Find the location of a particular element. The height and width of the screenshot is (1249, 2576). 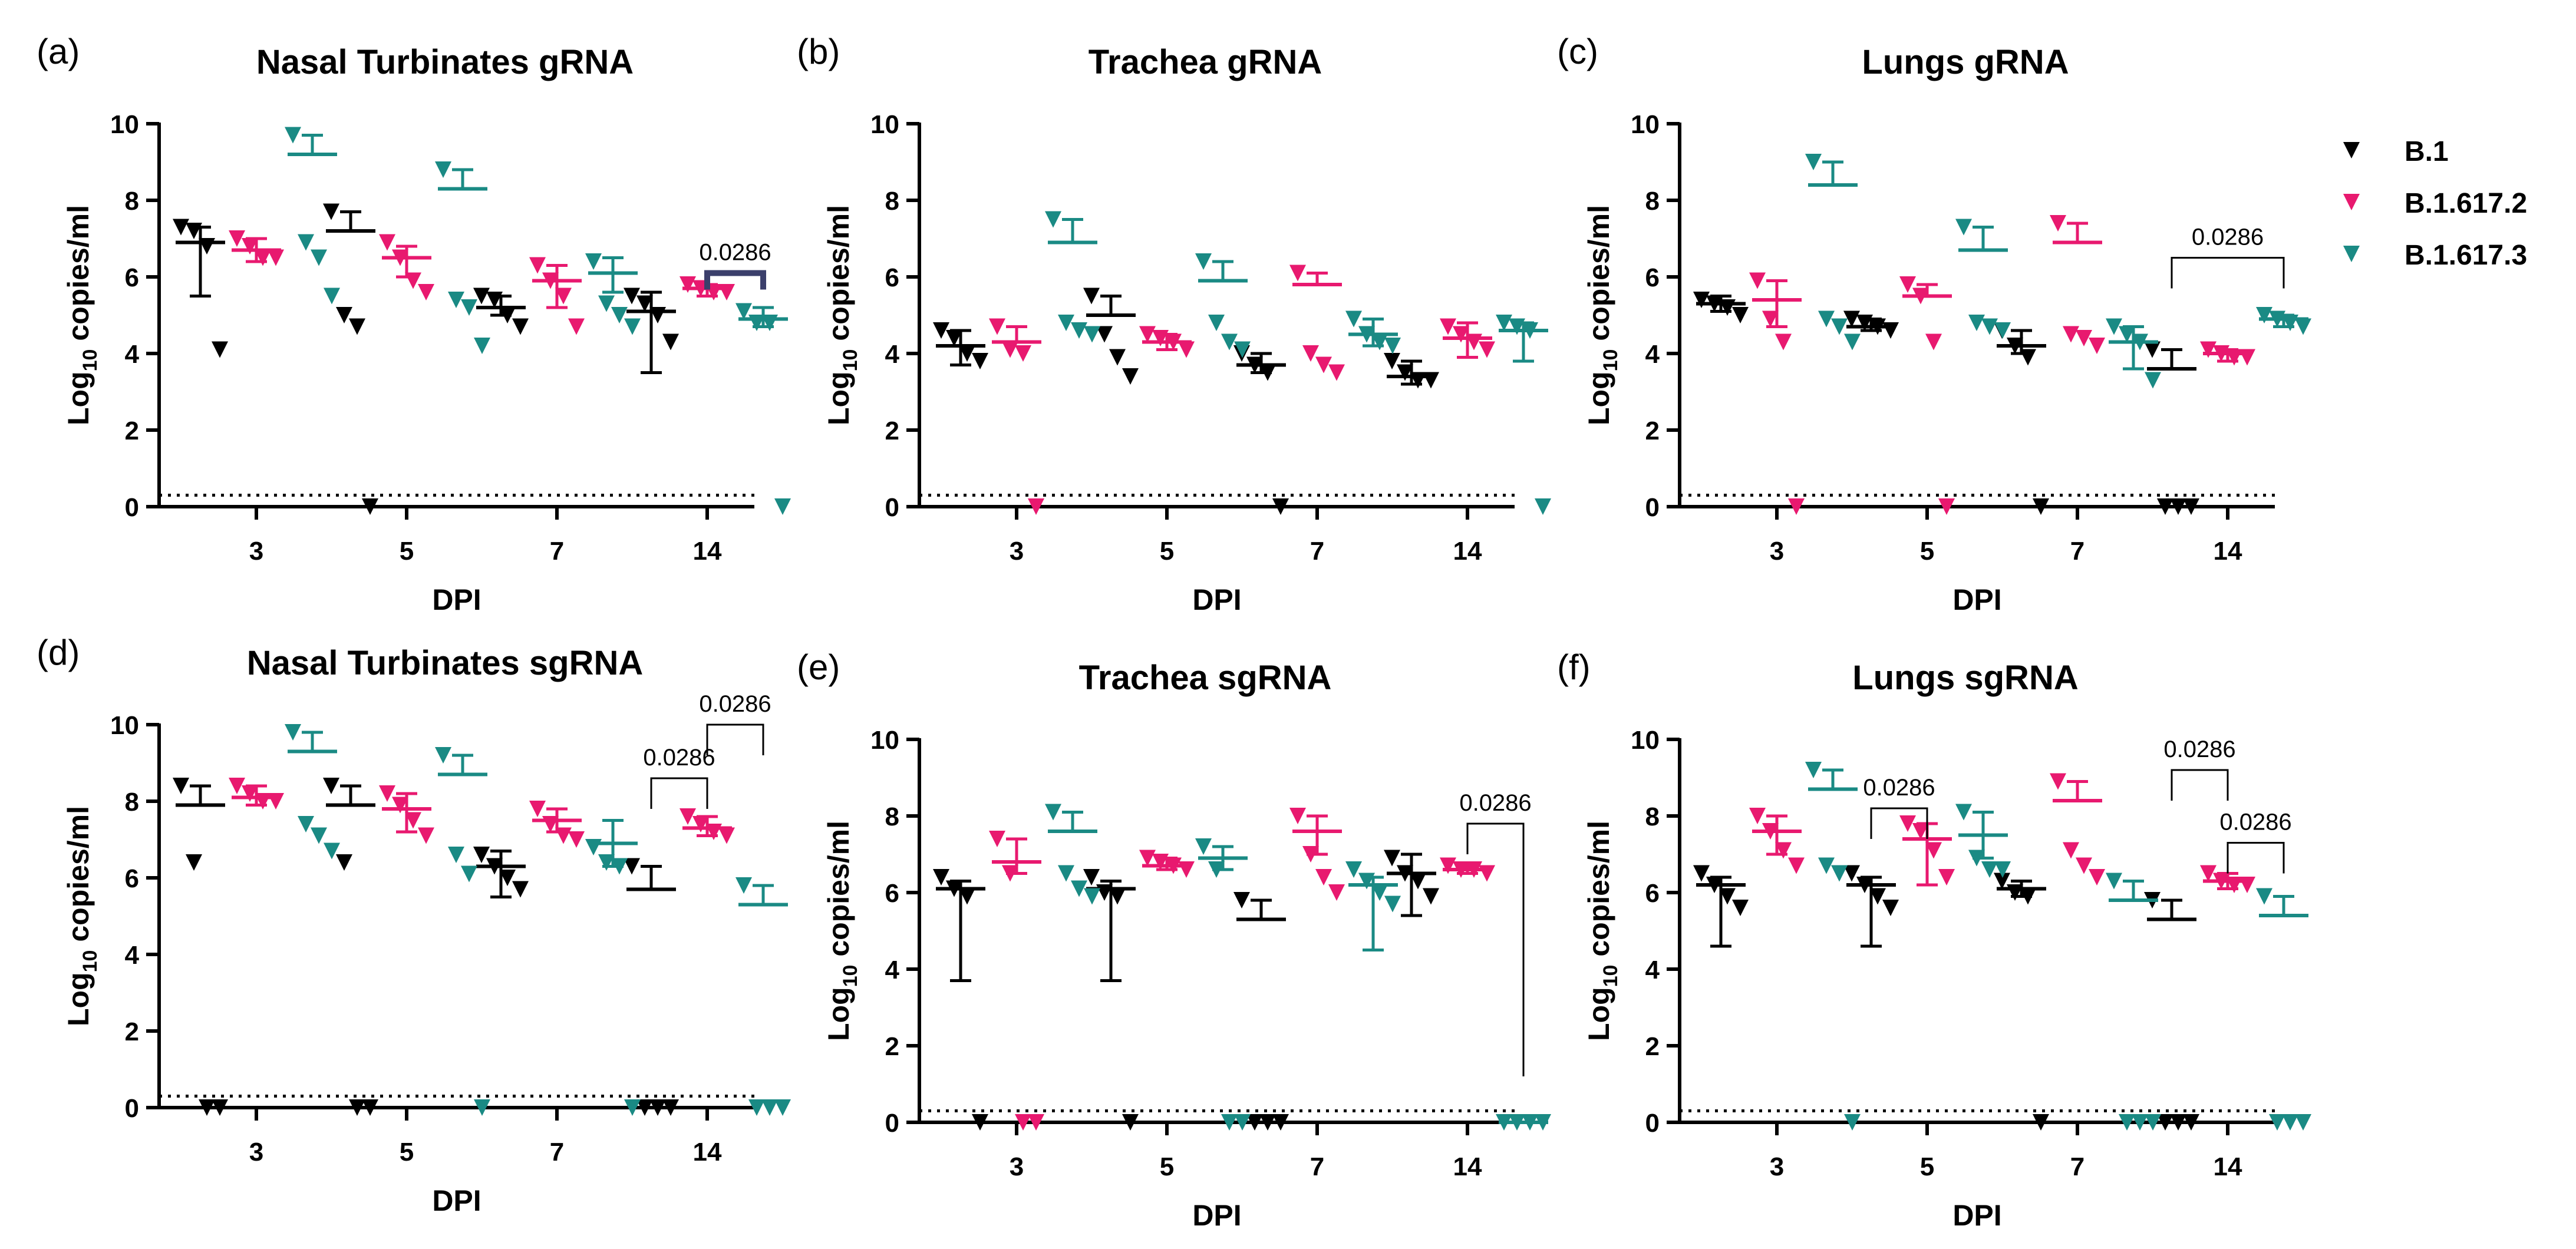

y-axis-label: Log10 copies/ml is located at coordinates (81, 315).